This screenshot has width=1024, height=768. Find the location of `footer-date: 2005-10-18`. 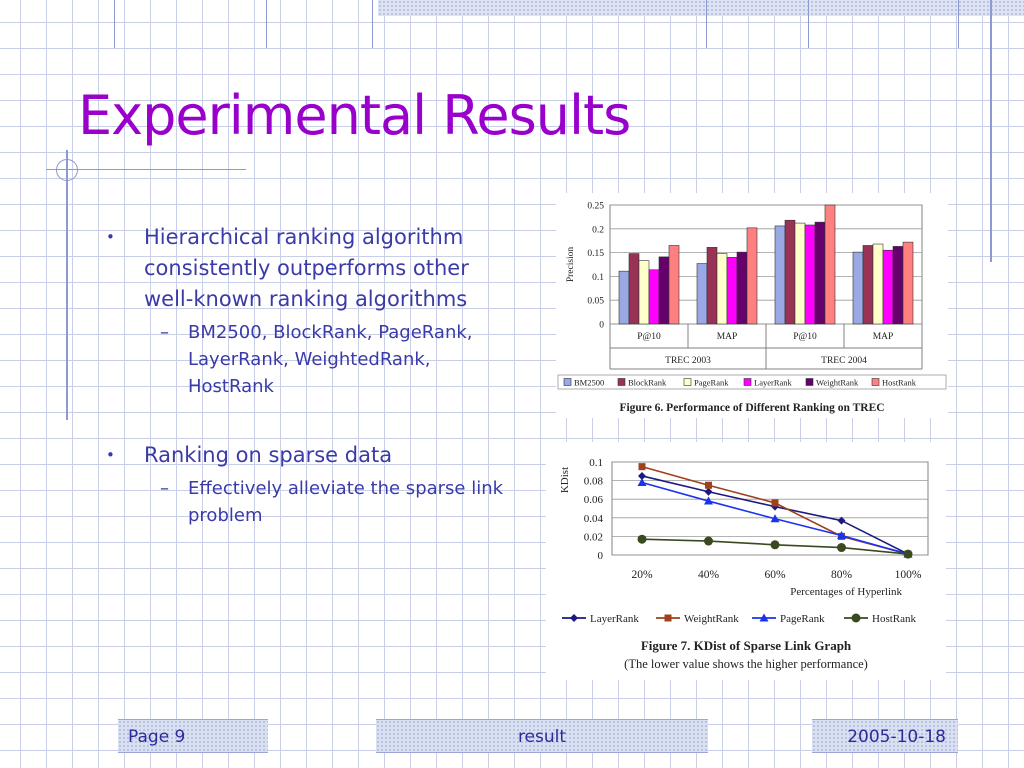

footer-date: 2005-10-18 is located at coordinates (885, 736).